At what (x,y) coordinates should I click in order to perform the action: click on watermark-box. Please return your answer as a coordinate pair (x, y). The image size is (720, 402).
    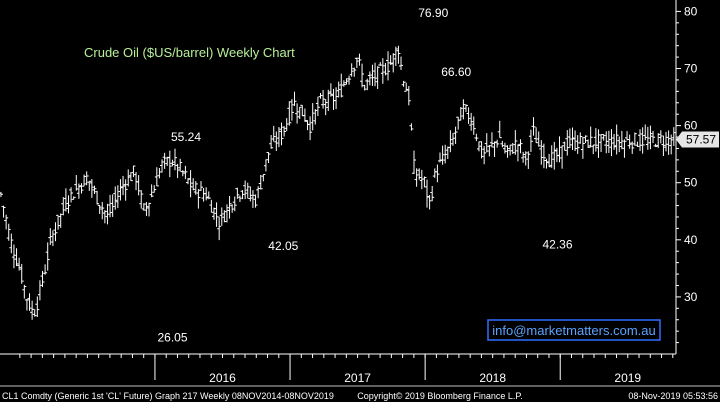
    Looking at the image, I should click on (574, 330).